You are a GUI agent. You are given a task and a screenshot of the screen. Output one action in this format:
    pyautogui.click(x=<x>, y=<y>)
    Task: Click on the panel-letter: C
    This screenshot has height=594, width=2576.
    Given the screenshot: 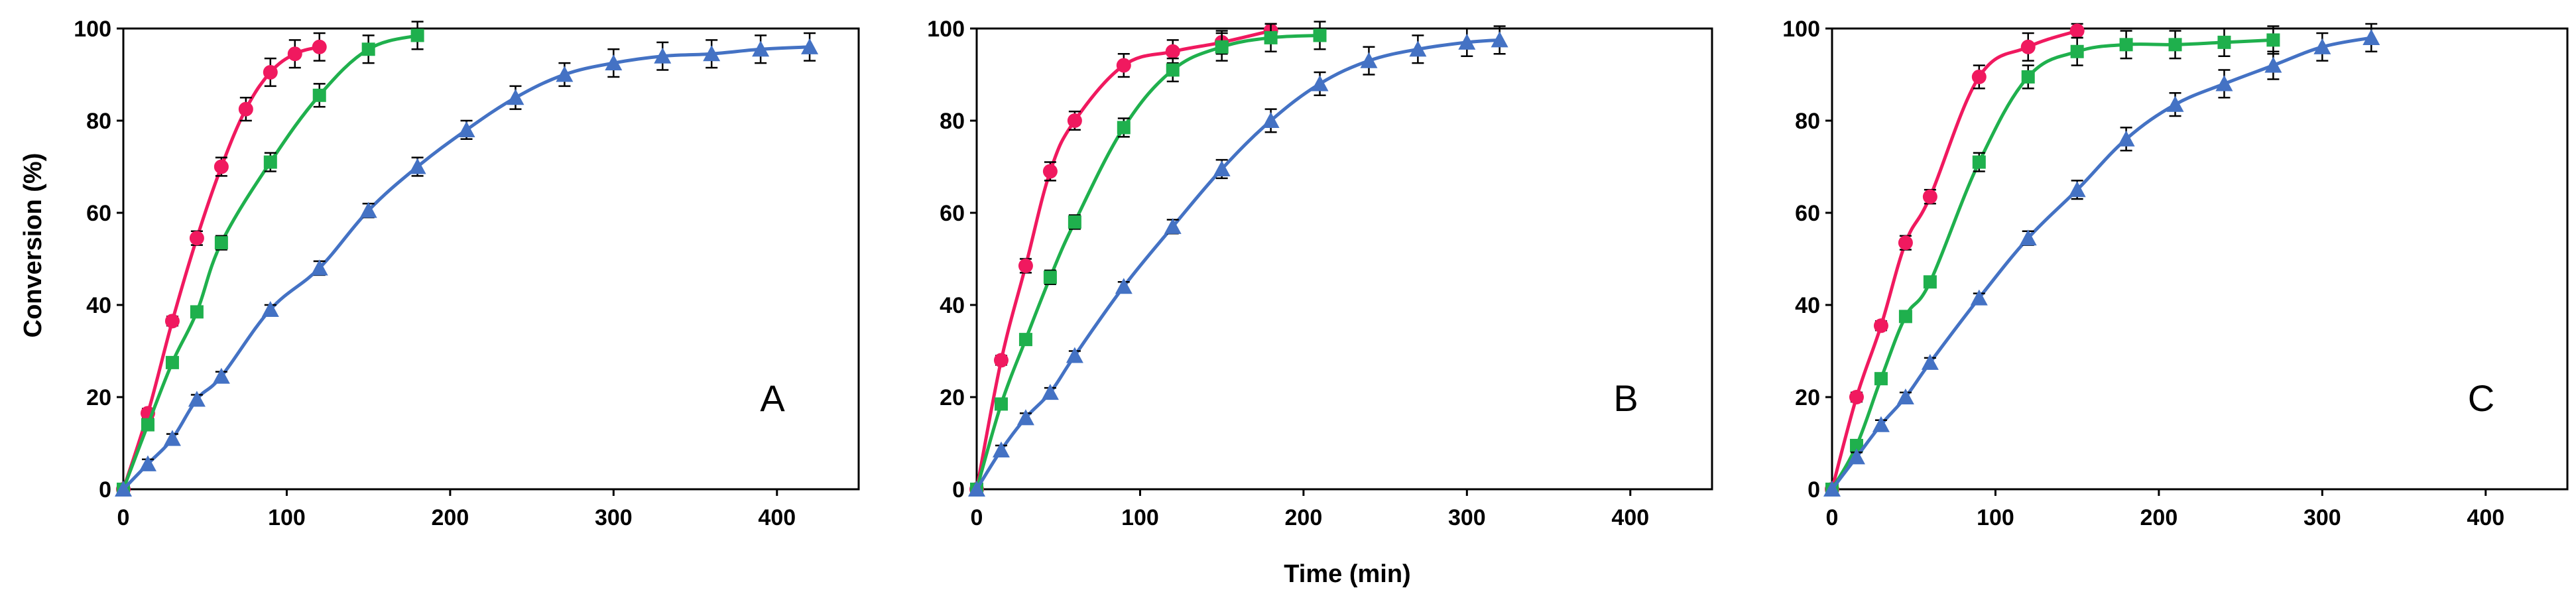 What is the action you would take?
    pyautogui.click(x=2481, y=398)
    